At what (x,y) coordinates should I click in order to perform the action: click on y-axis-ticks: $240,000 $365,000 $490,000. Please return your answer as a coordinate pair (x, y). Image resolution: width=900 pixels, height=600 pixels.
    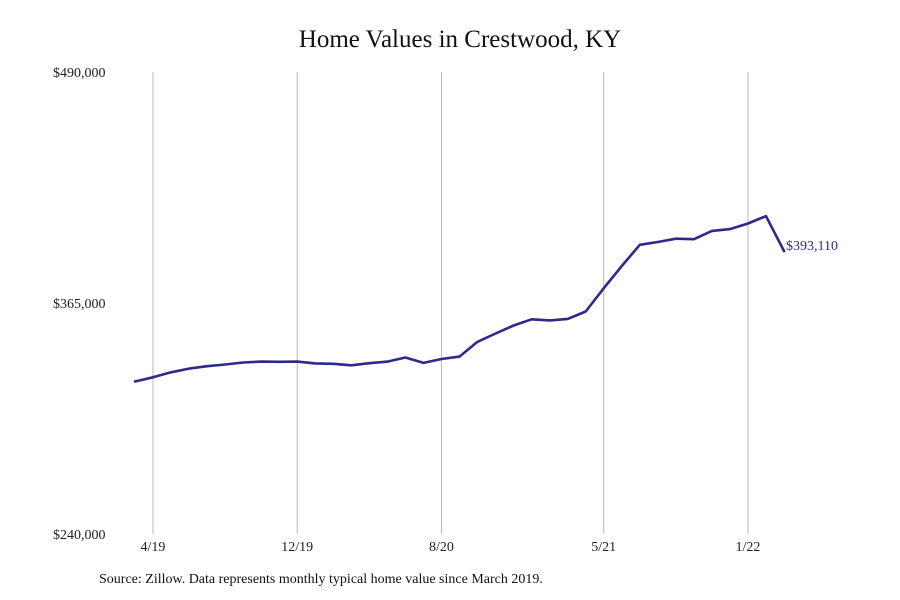
    Looking at the image, I should click on (79, 304).